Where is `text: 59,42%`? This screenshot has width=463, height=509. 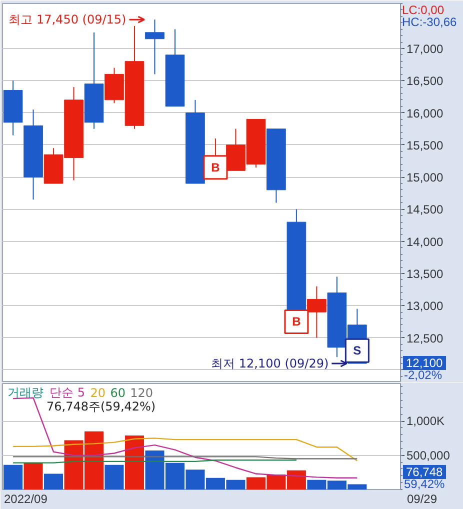
text: 59,42% is located at coordinates (424, 484).